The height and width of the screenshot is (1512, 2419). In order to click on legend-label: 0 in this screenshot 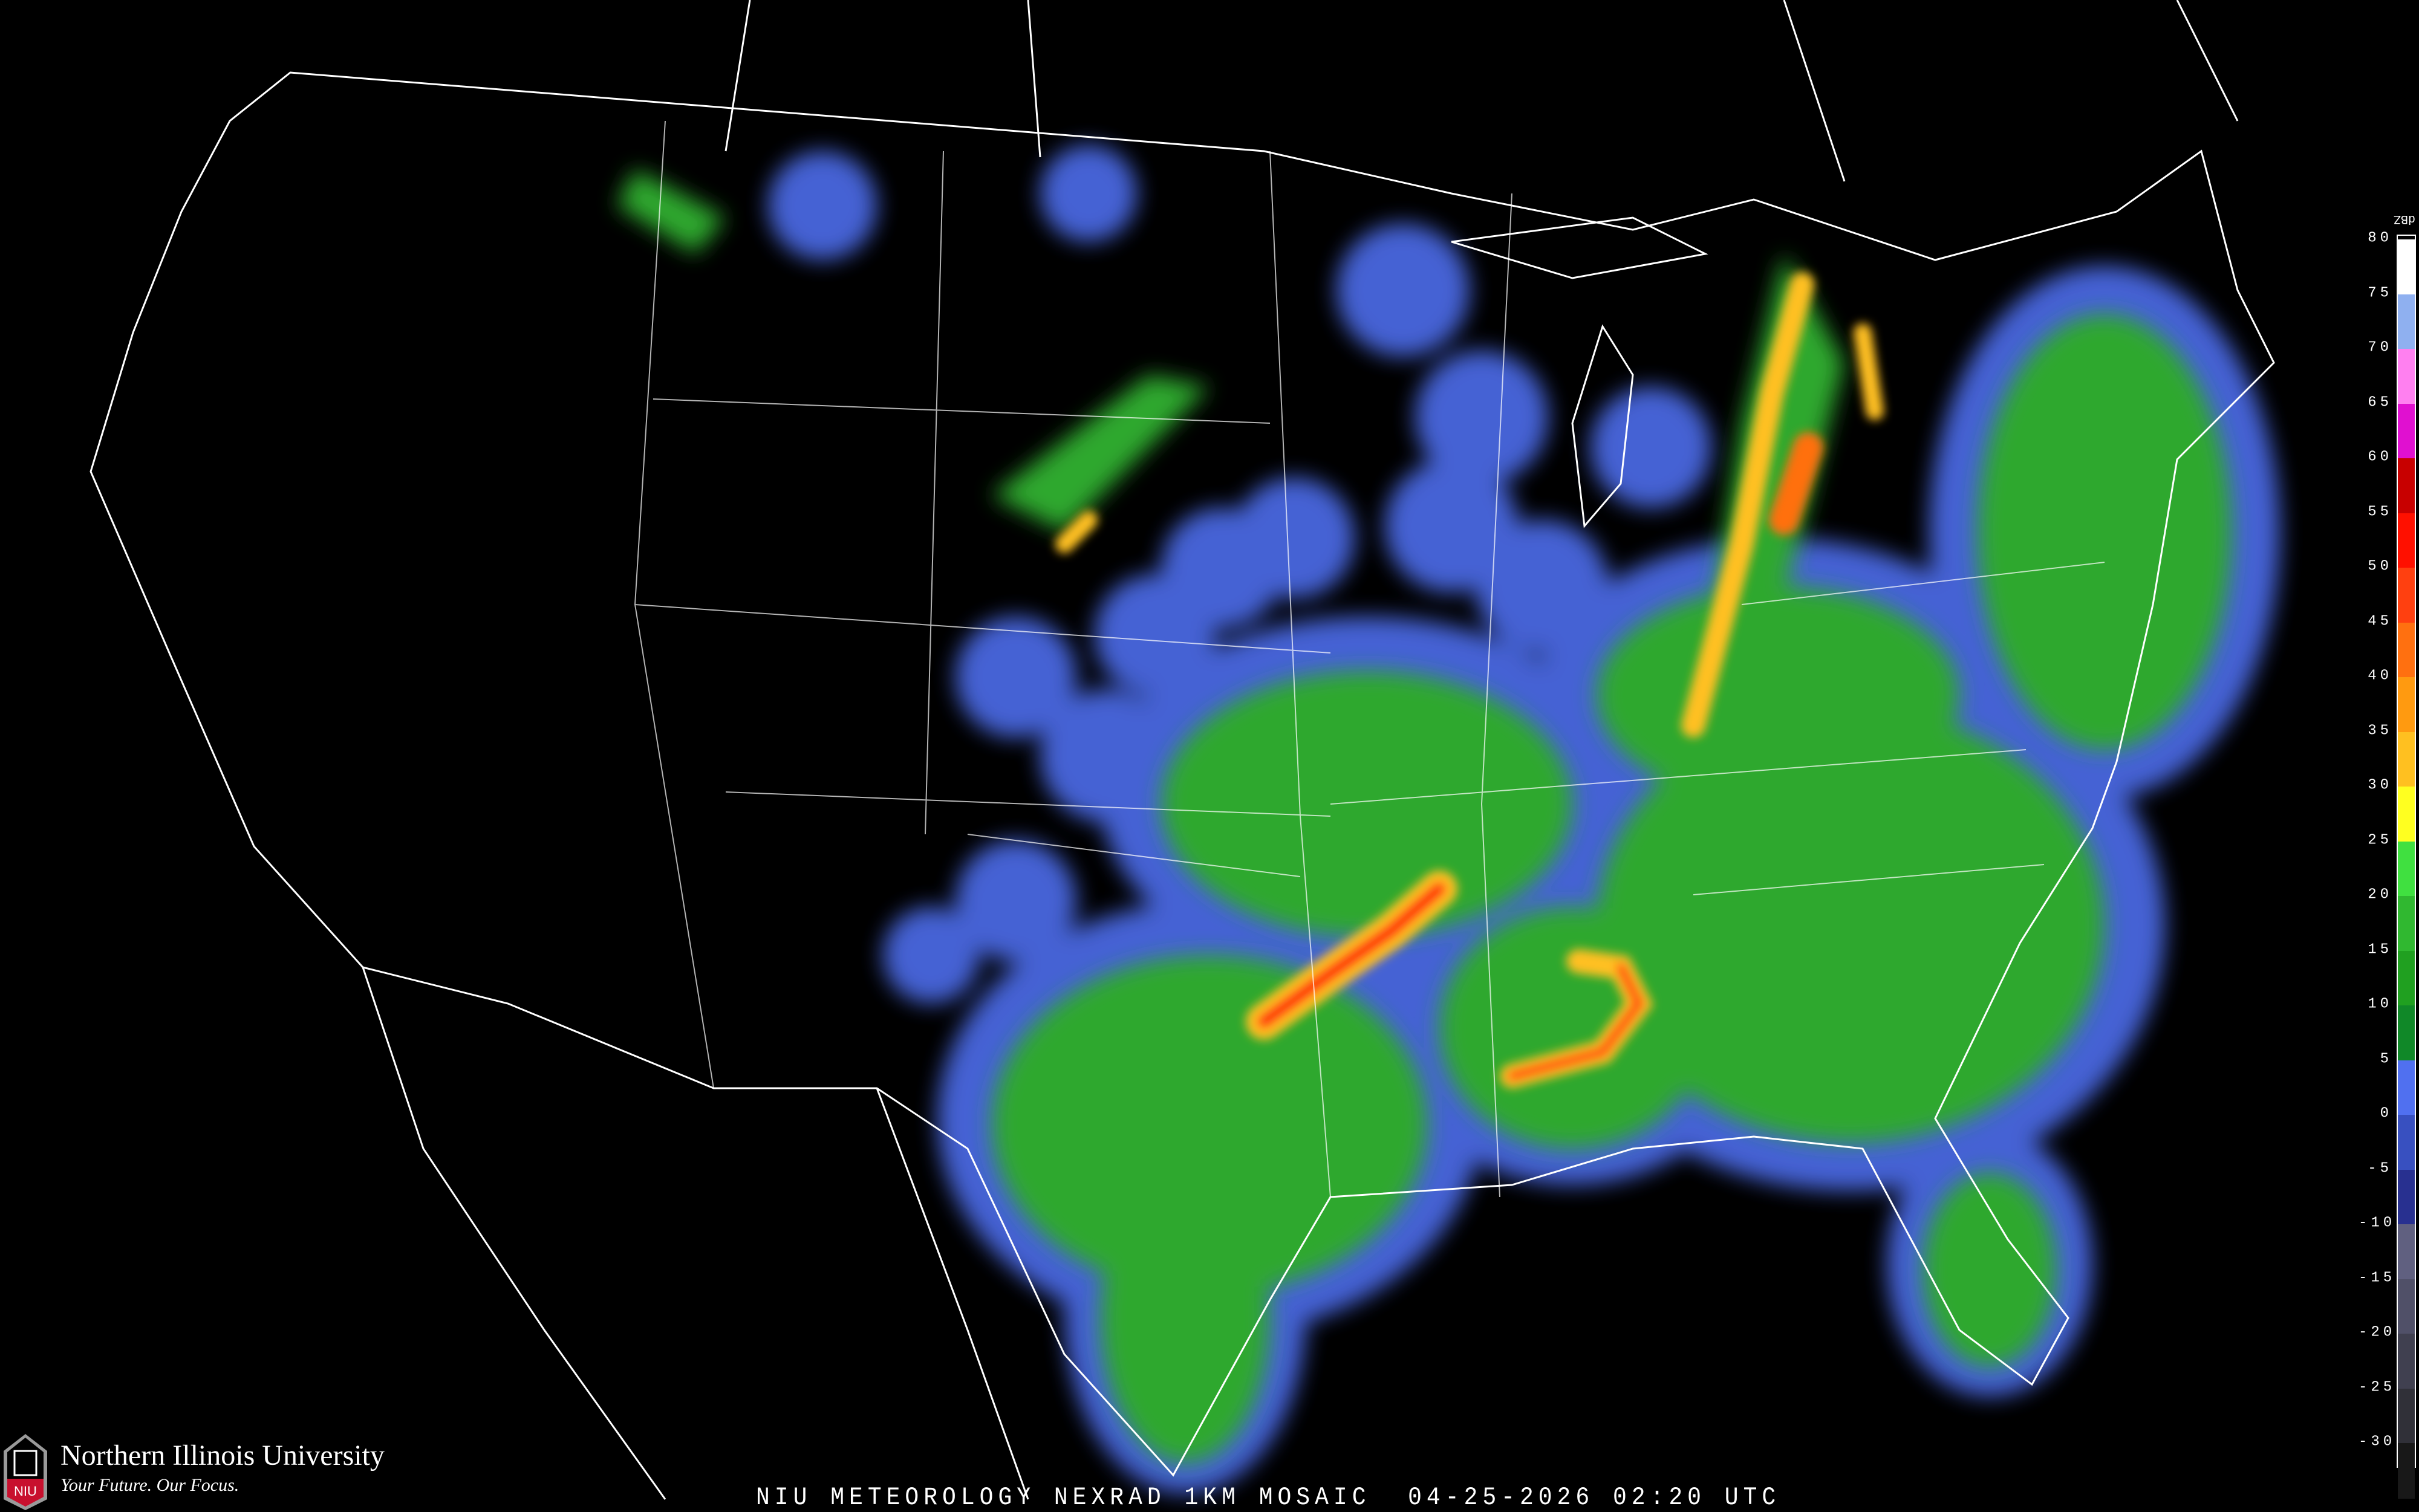, I will do `click(2386, 1113)`.